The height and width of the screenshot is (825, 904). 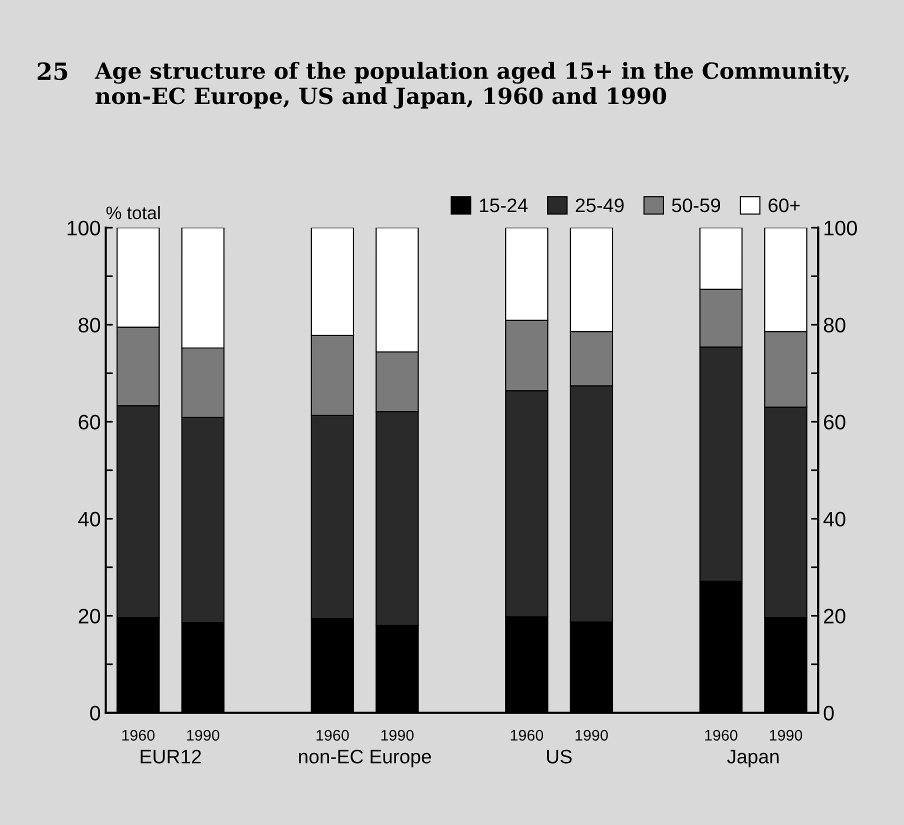 I want to click on y-tick-label: 100, so click(x=84, y=228).